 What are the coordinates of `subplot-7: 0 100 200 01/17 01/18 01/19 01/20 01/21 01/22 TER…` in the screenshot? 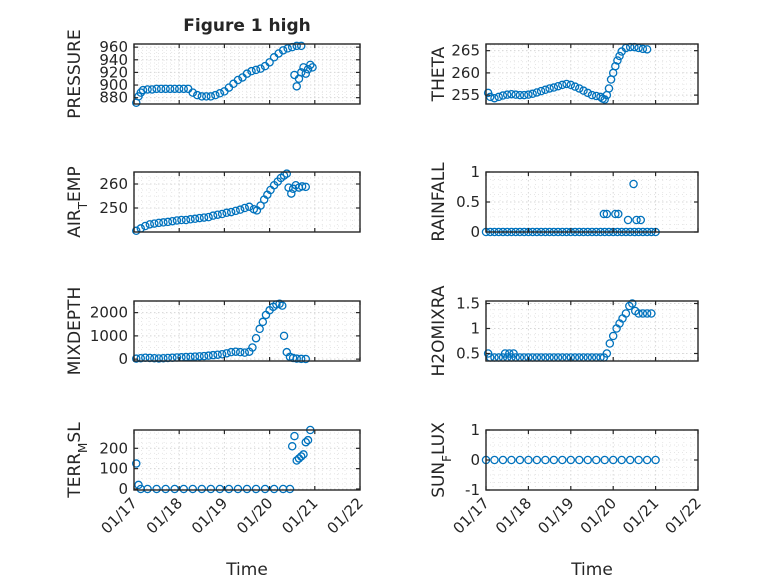 It's located at (216, 501).